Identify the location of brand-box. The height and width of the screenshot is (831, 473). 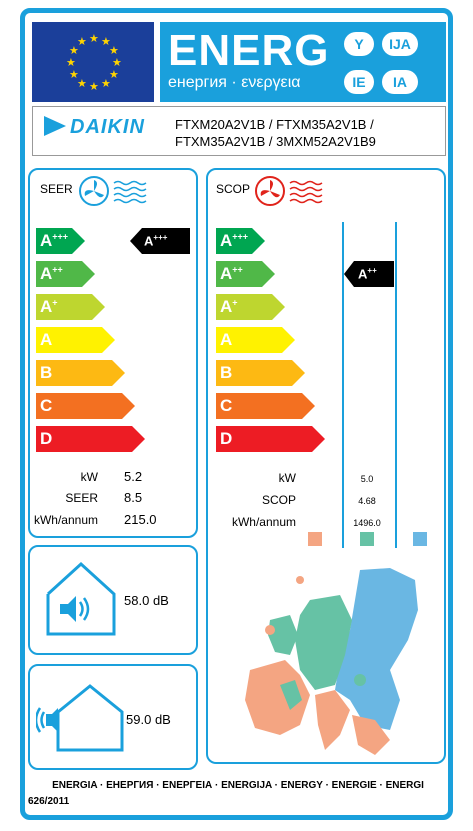
(239, 131).